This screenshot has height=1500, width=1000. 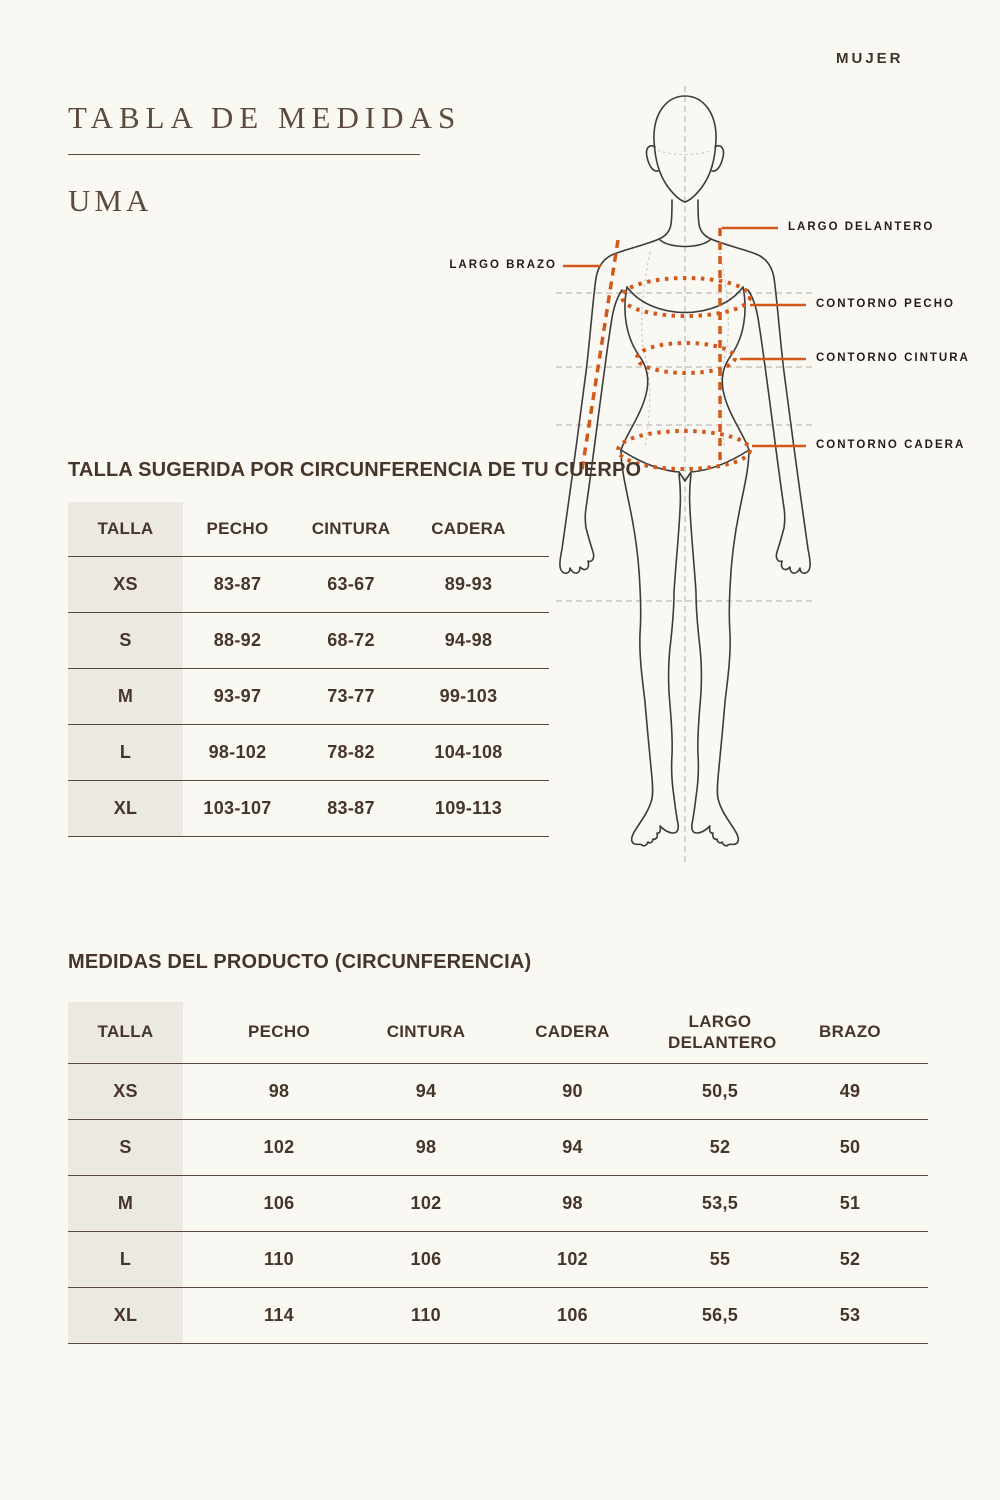 What do you see at coordinates (300, 962) in the screenshot?
I see `product-table-title: MEDIDAS DEL PRODUCTO (CIRCUNFERENCIA)` at bounding box center [300, 962].